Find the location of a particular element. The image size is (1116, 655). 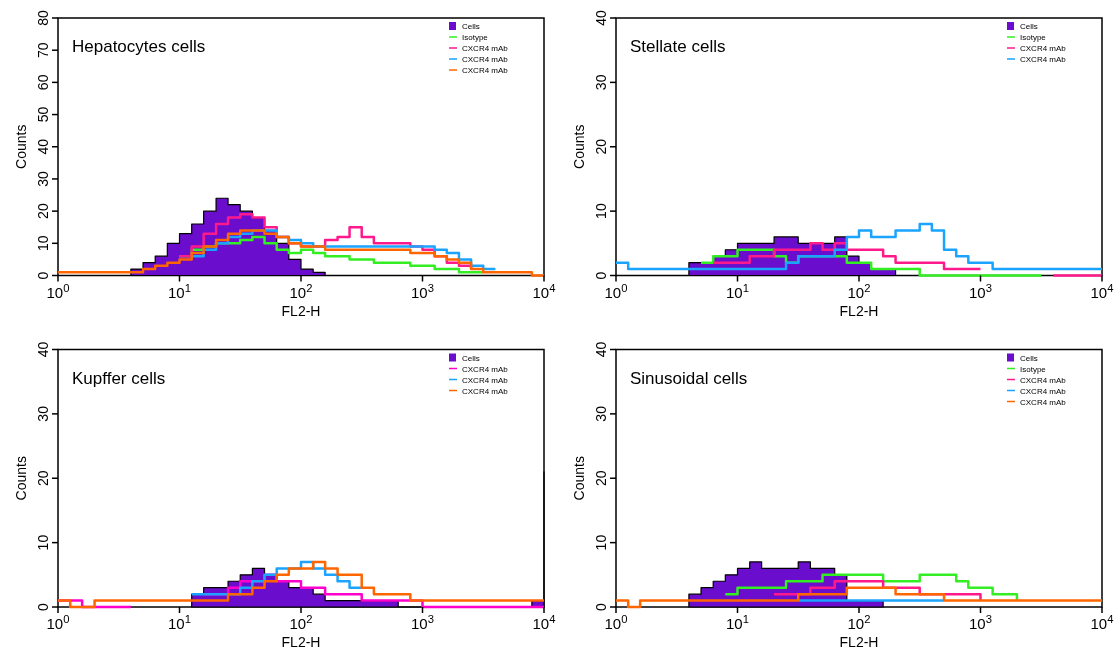

text: Sinusoidal cells is located at coordinates (689, 378).